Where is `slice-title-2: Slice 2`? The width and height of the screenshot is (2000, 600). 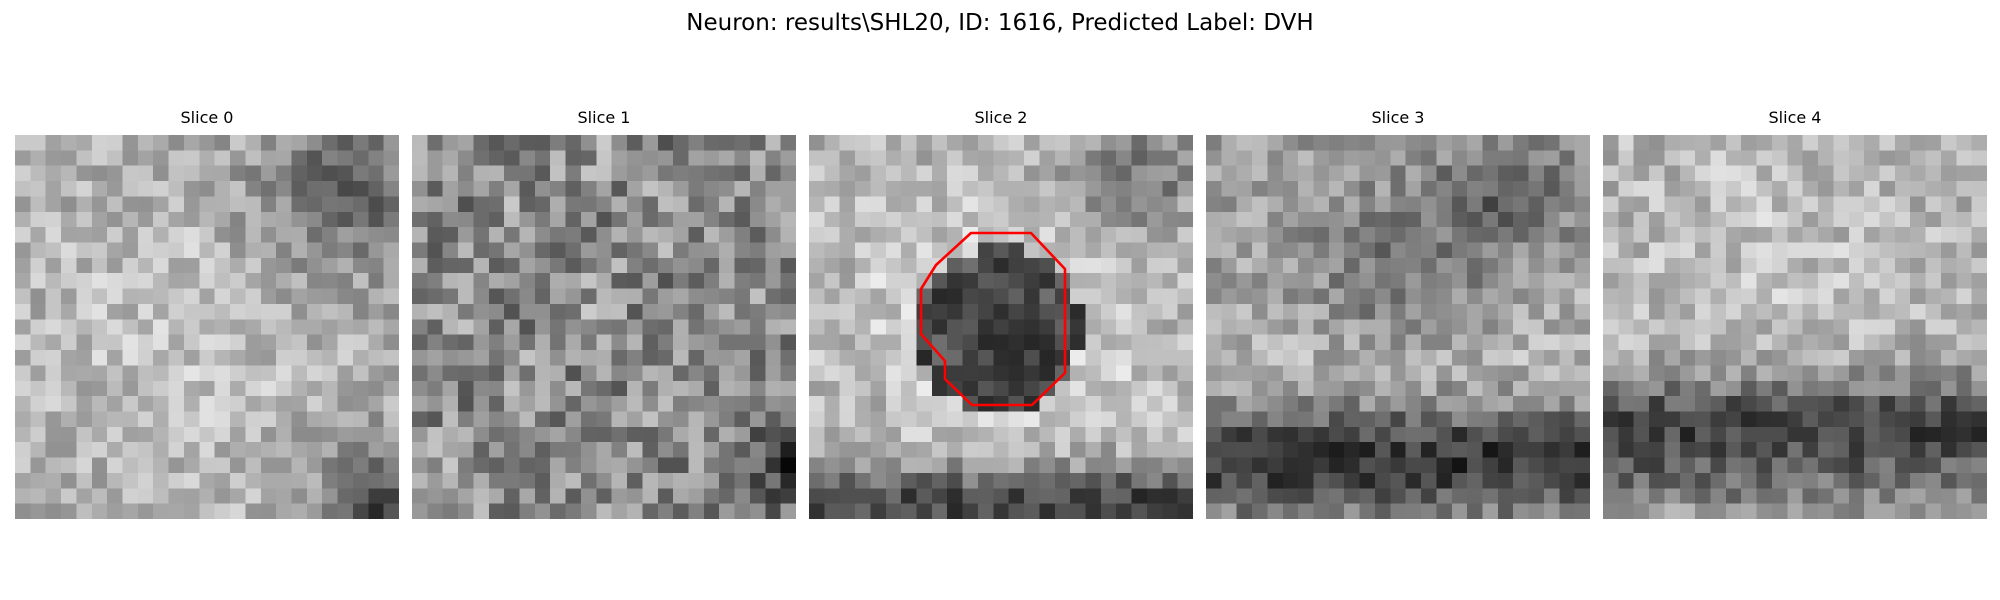
slice-title-2: Slice 2 is located at coordinates (1001, 117).